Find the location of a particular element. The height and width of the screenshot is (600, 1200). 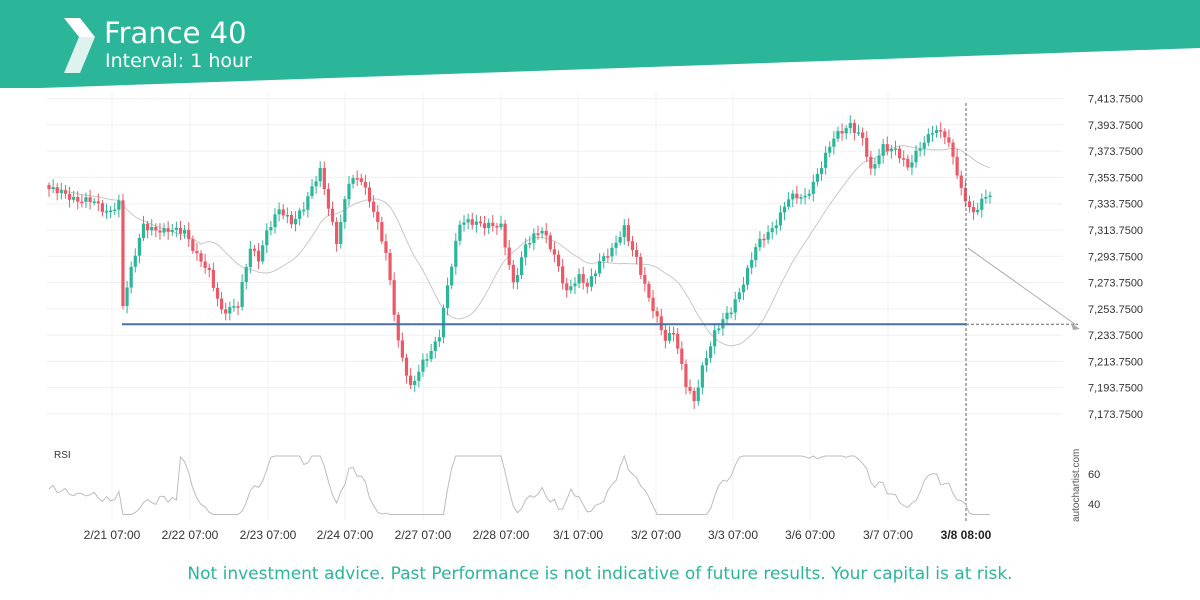

chart-header: France 40 Interval: 1 hour is located at coordinates (600, 44).